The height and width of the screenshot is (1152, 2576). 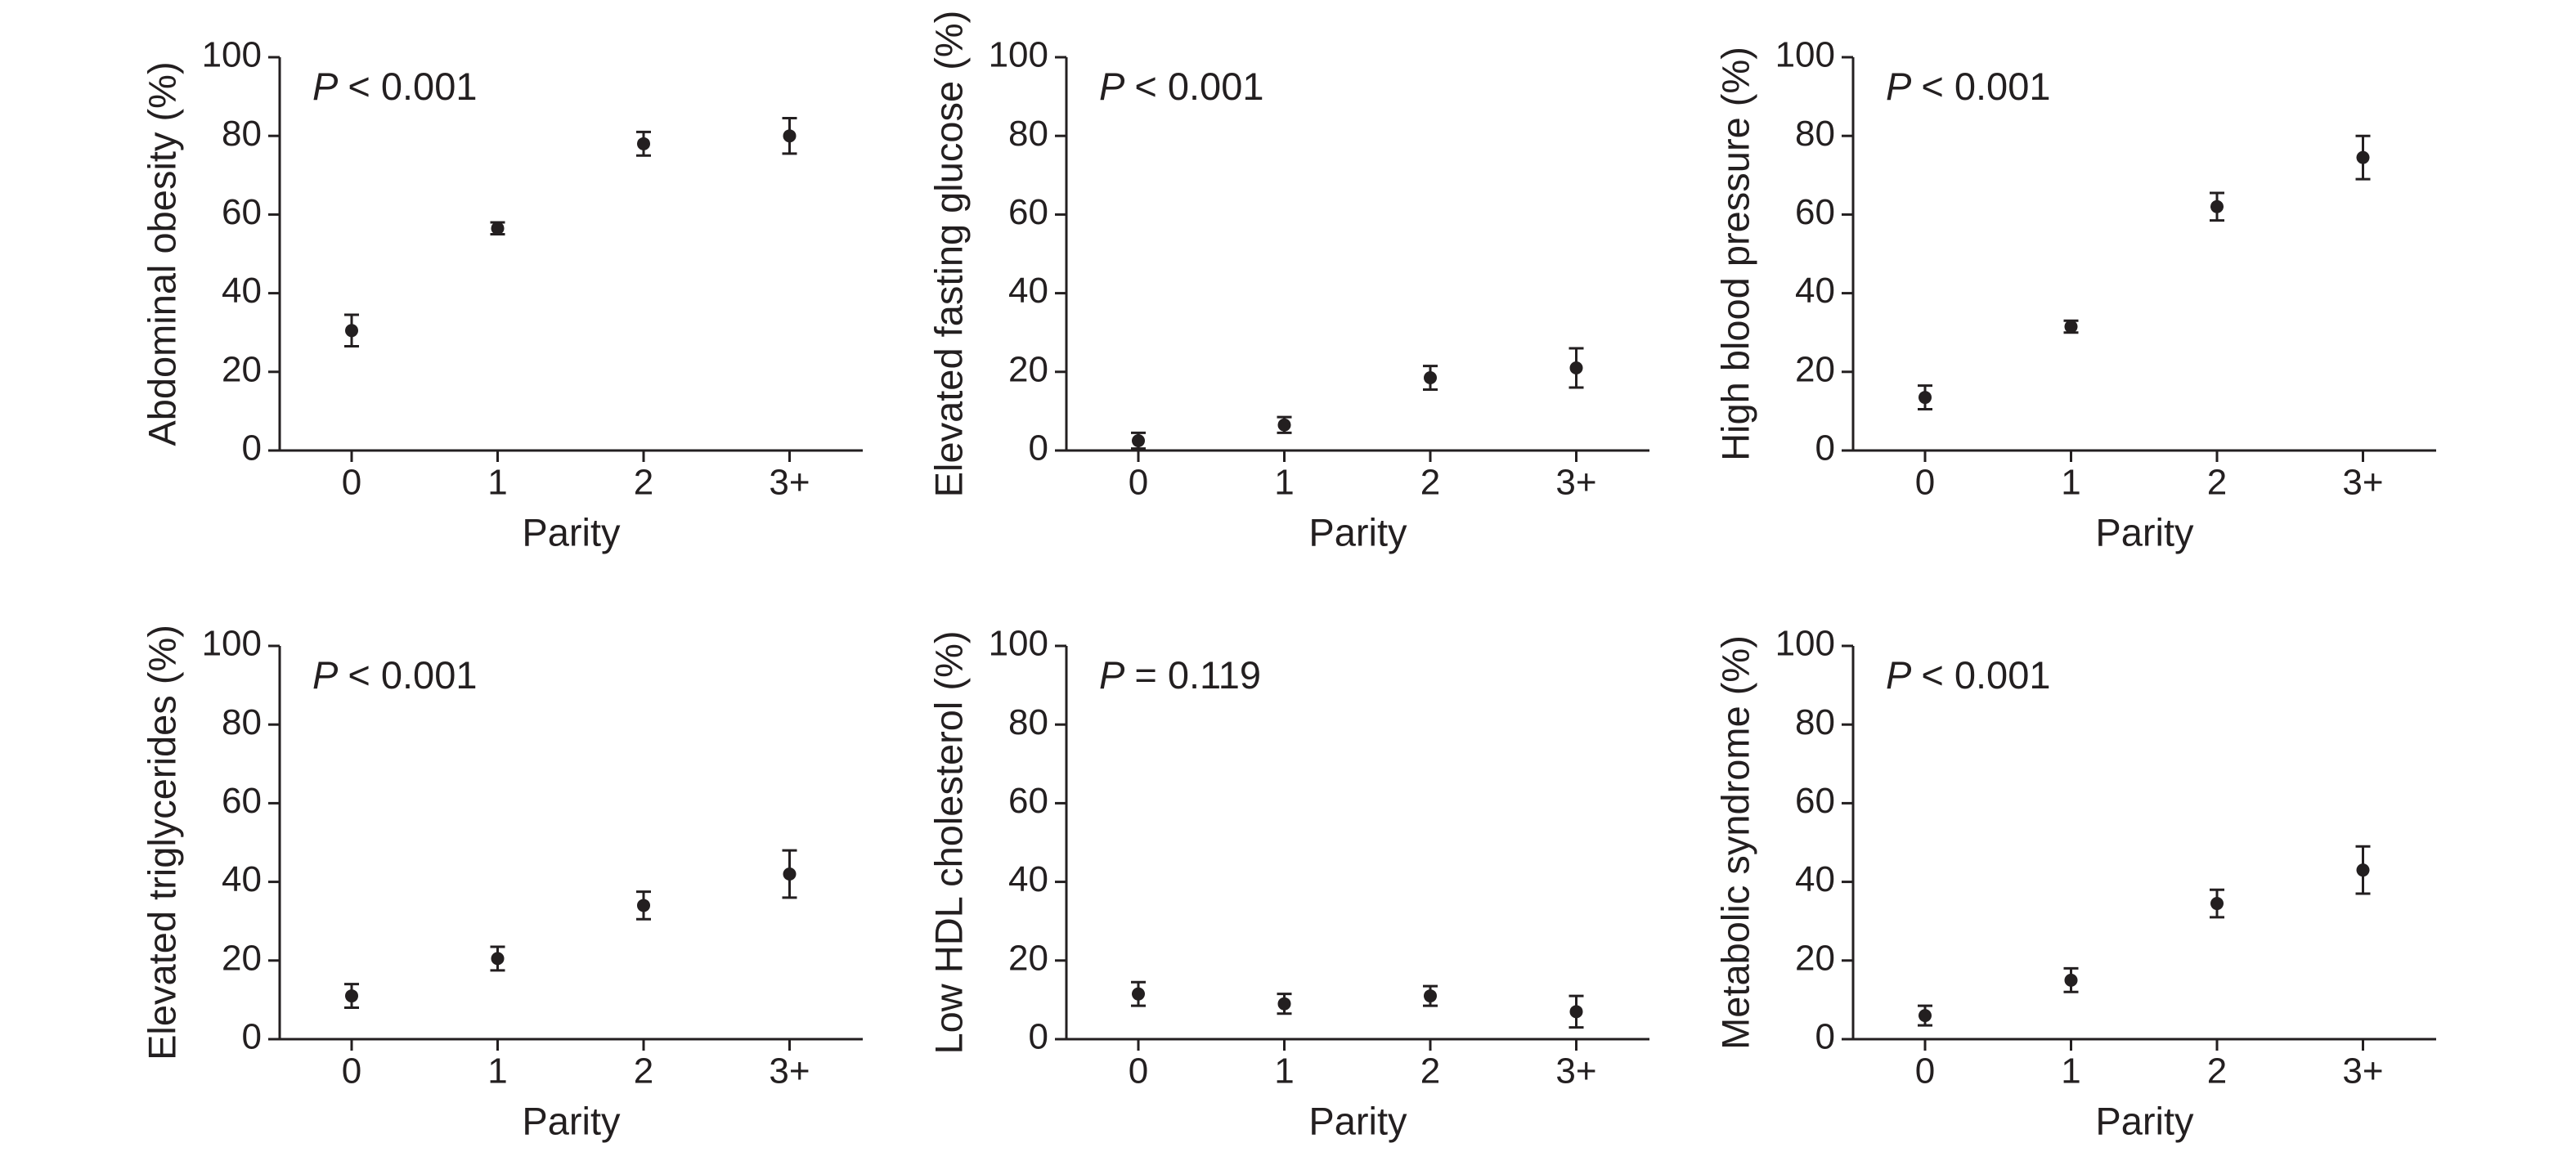 I want to click on y-axis-label: Abdominal obesity (%), so click(x=161, y=253).